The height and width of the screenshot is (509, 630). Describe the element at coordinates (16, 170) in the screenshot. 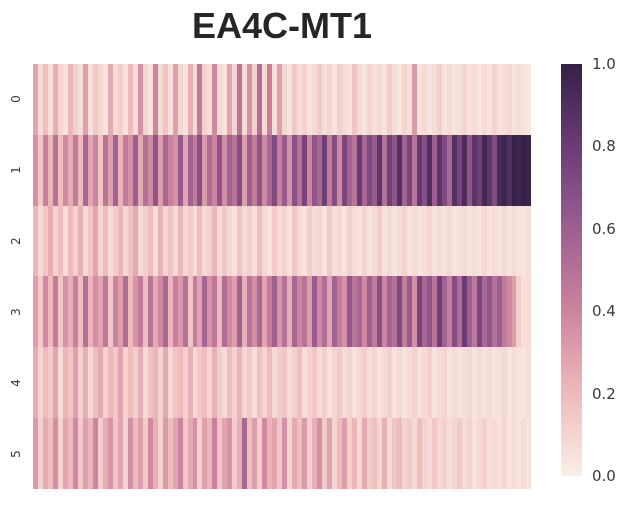

I see `y-tick-label: 1` at that location.